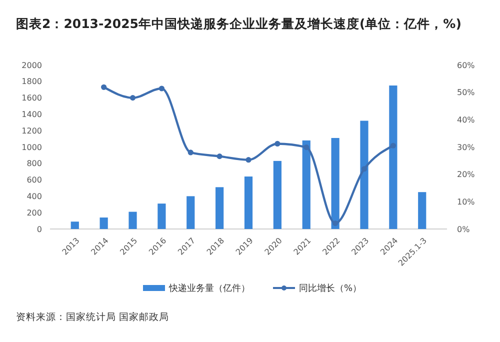  What do you see at coordinates (34, 196) in the screenshot?
I see `y-tick-label: 400` at bounding box center [34, 196].